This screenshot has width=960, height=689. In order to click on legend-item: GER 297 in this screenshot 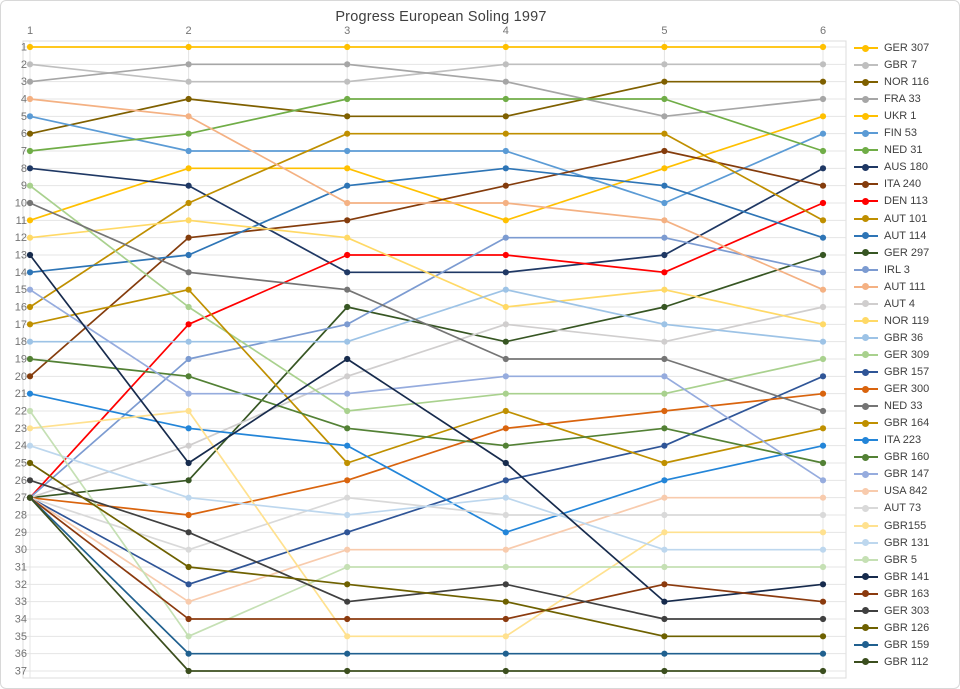, I will do `click(891, 252)`.